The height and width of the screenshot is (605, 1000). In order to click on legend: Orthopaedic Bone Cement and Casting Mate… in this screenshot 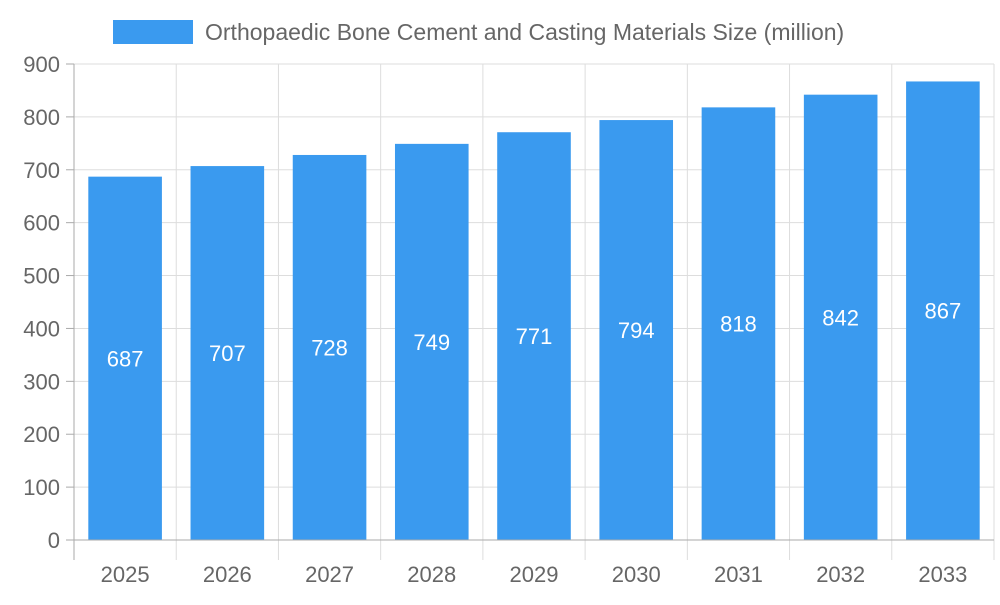, I will do `click(478, 32)`.